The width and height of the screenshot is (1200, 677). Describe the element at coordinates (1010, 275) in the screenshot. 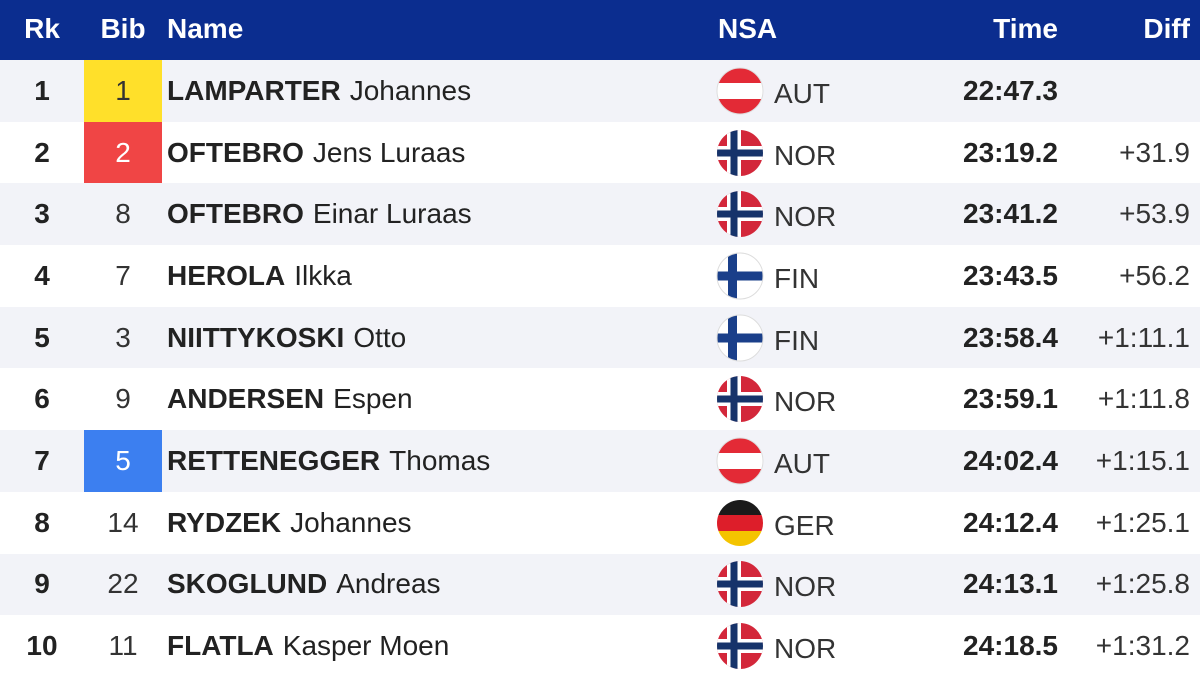

I see `time-cell: 23:43.5` at that location.